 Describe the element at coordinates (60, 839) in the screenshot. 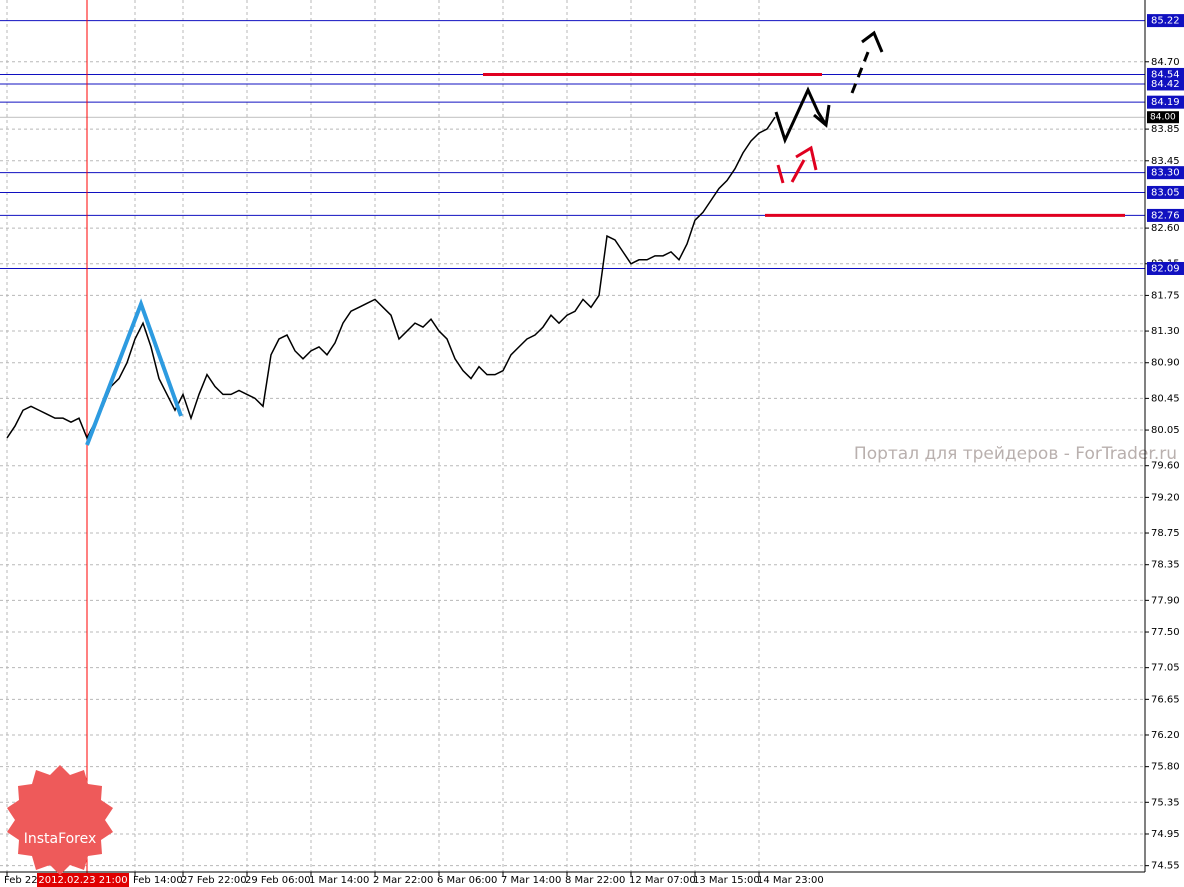

I see `logo-text: InstaForex` at that location.